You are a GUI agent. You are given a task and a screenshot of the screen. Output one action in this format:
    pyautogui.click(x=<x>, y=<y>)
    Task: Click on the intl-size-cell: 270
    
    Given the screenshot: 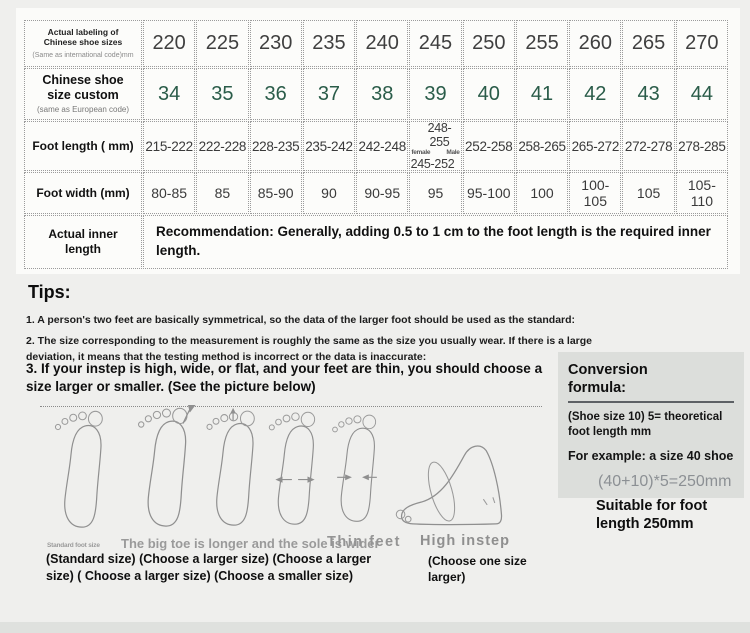 What is the action you would take?
    pyautogui.click(x=701, y=43)
    